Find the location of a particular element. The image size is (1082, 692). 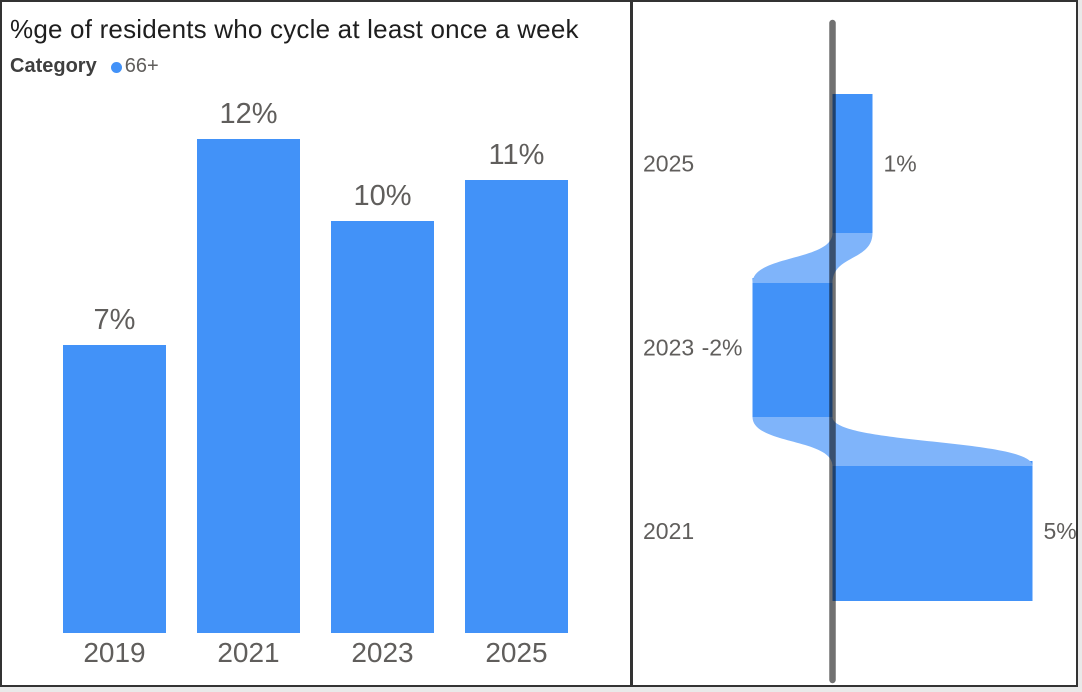

flow-bar-2023 is located at coordinates (792, 347).